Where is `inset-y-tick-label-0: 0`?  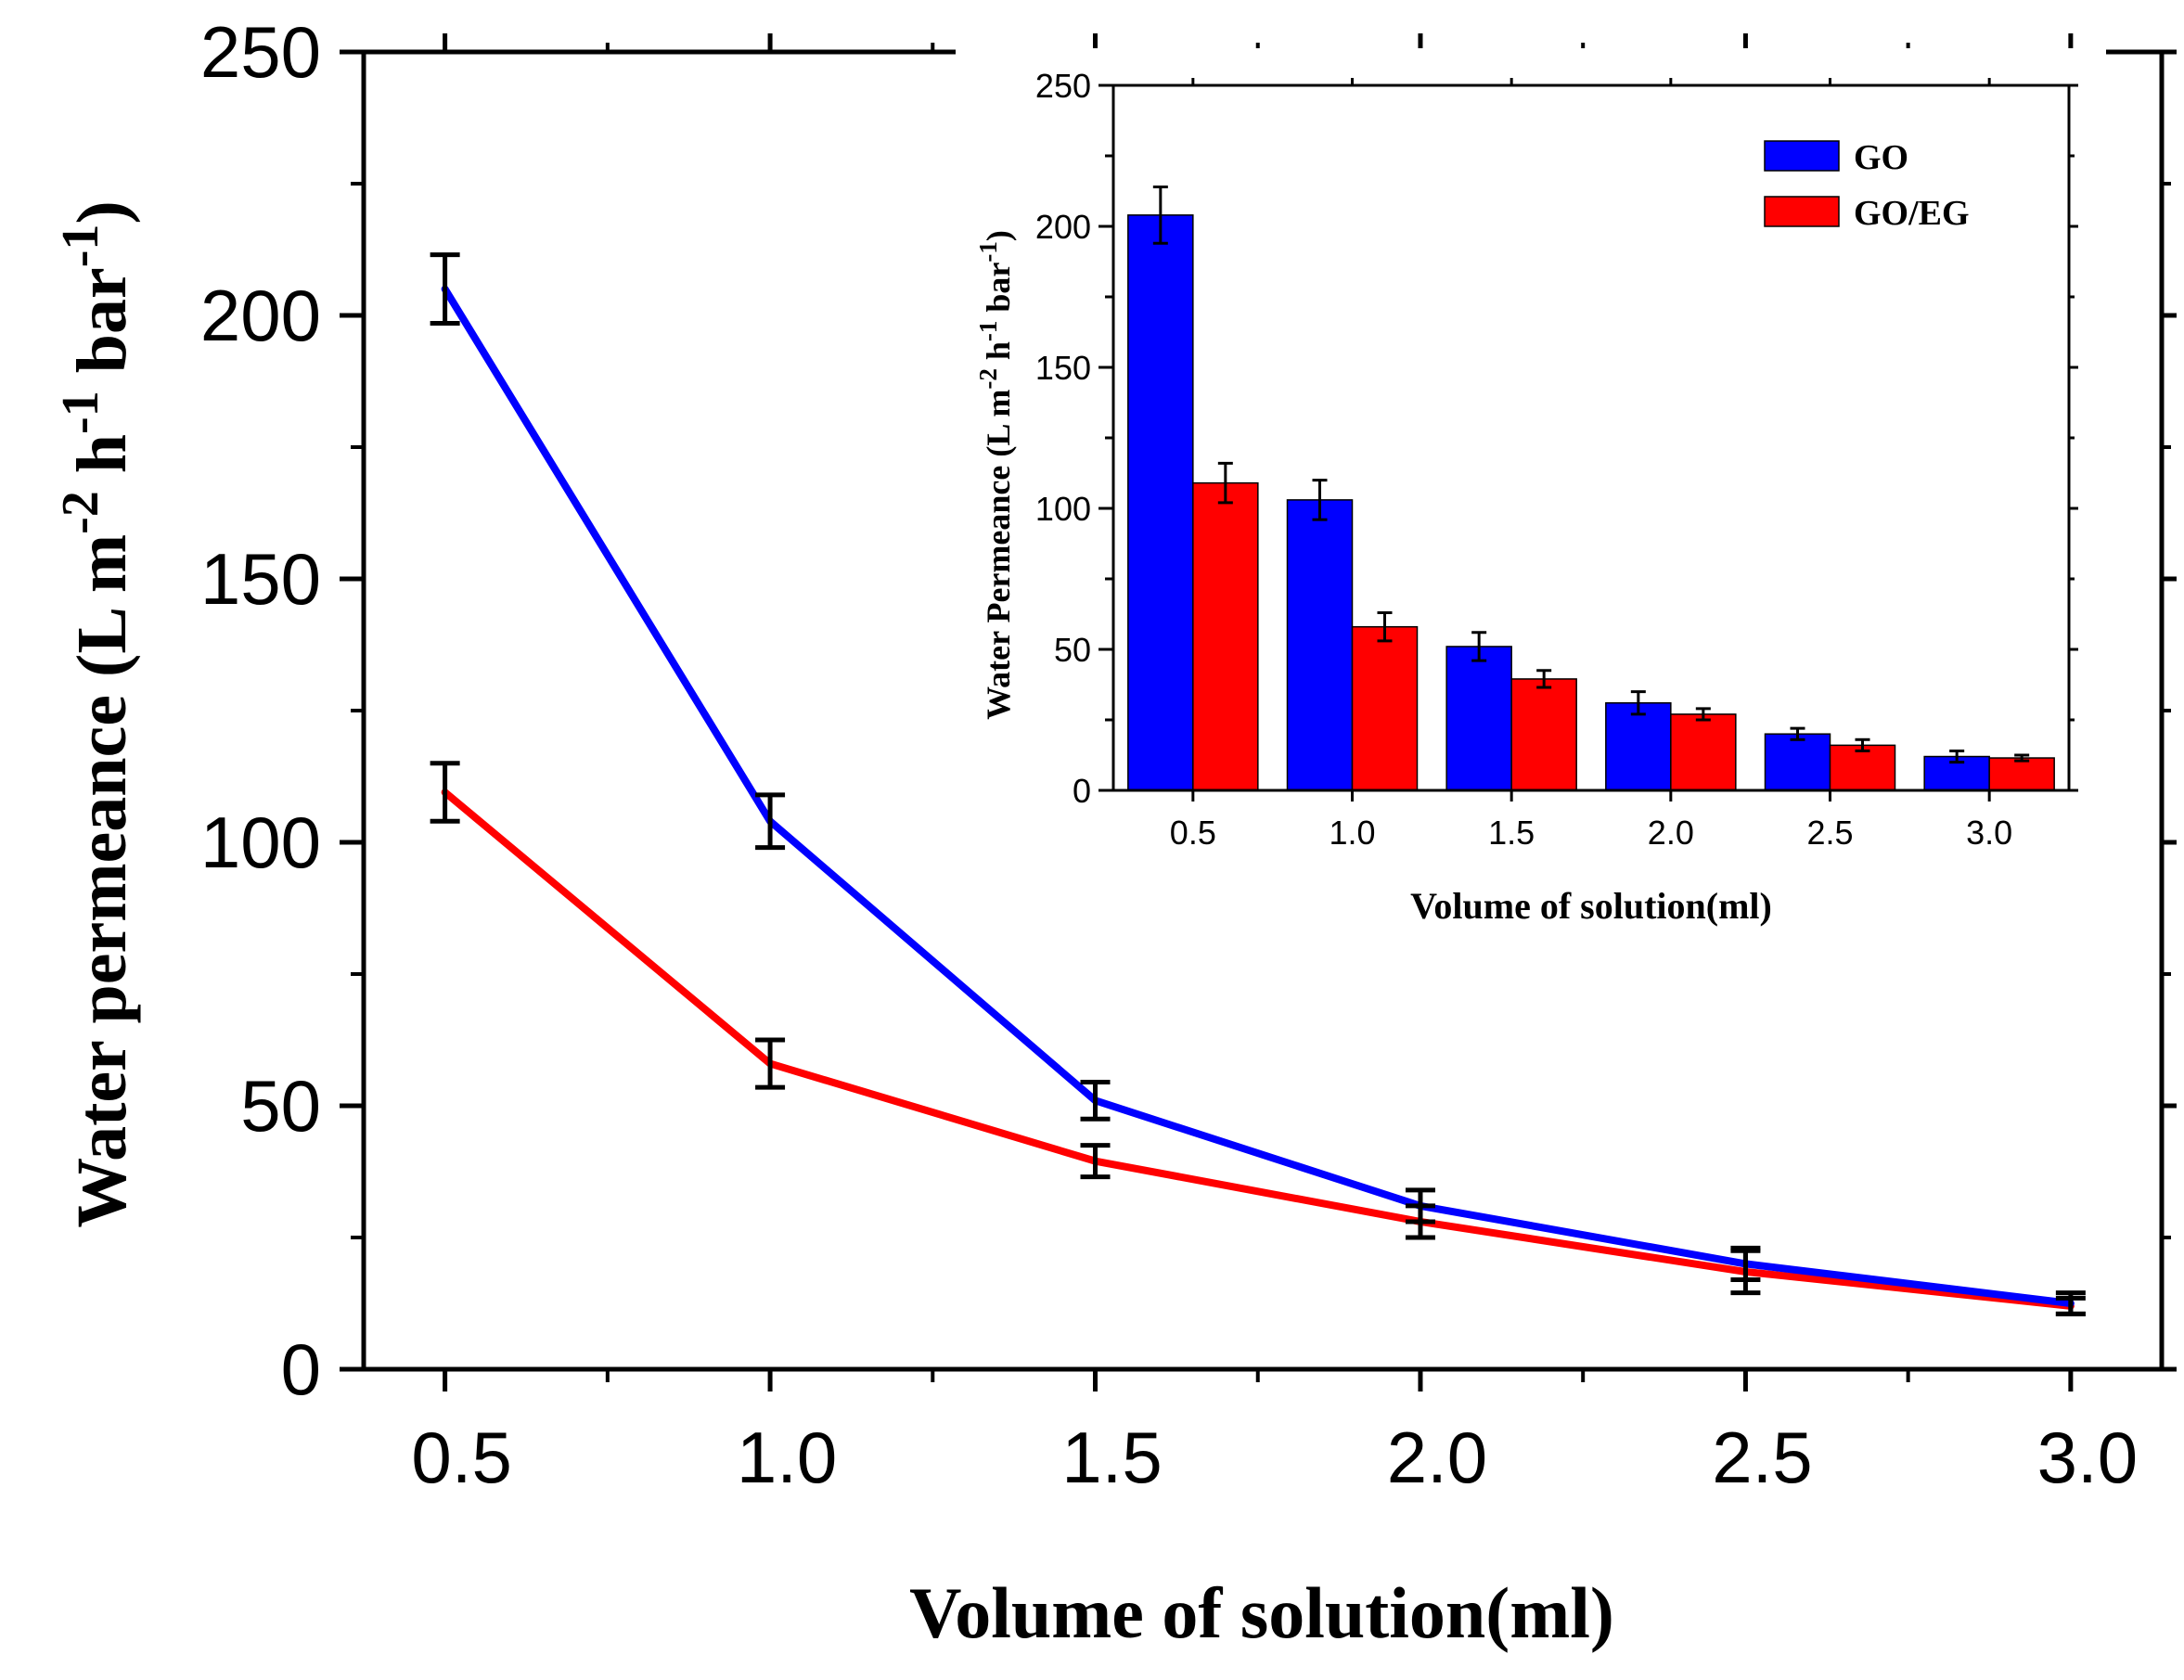
inset-y-tick-label-0: 0 is located at coordinates (1082, 791).